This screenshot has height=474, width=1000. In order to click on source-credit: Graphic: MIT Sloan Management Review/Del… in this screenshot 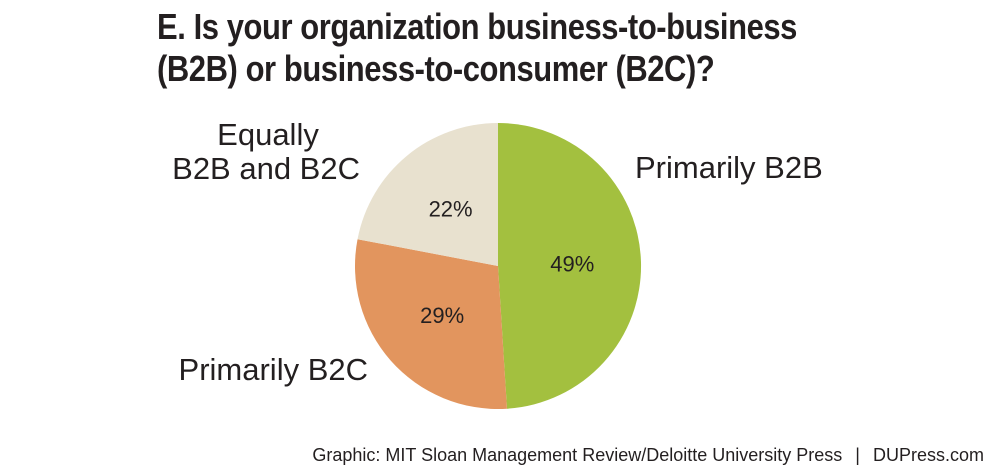, I will do `click(577, 455)`.